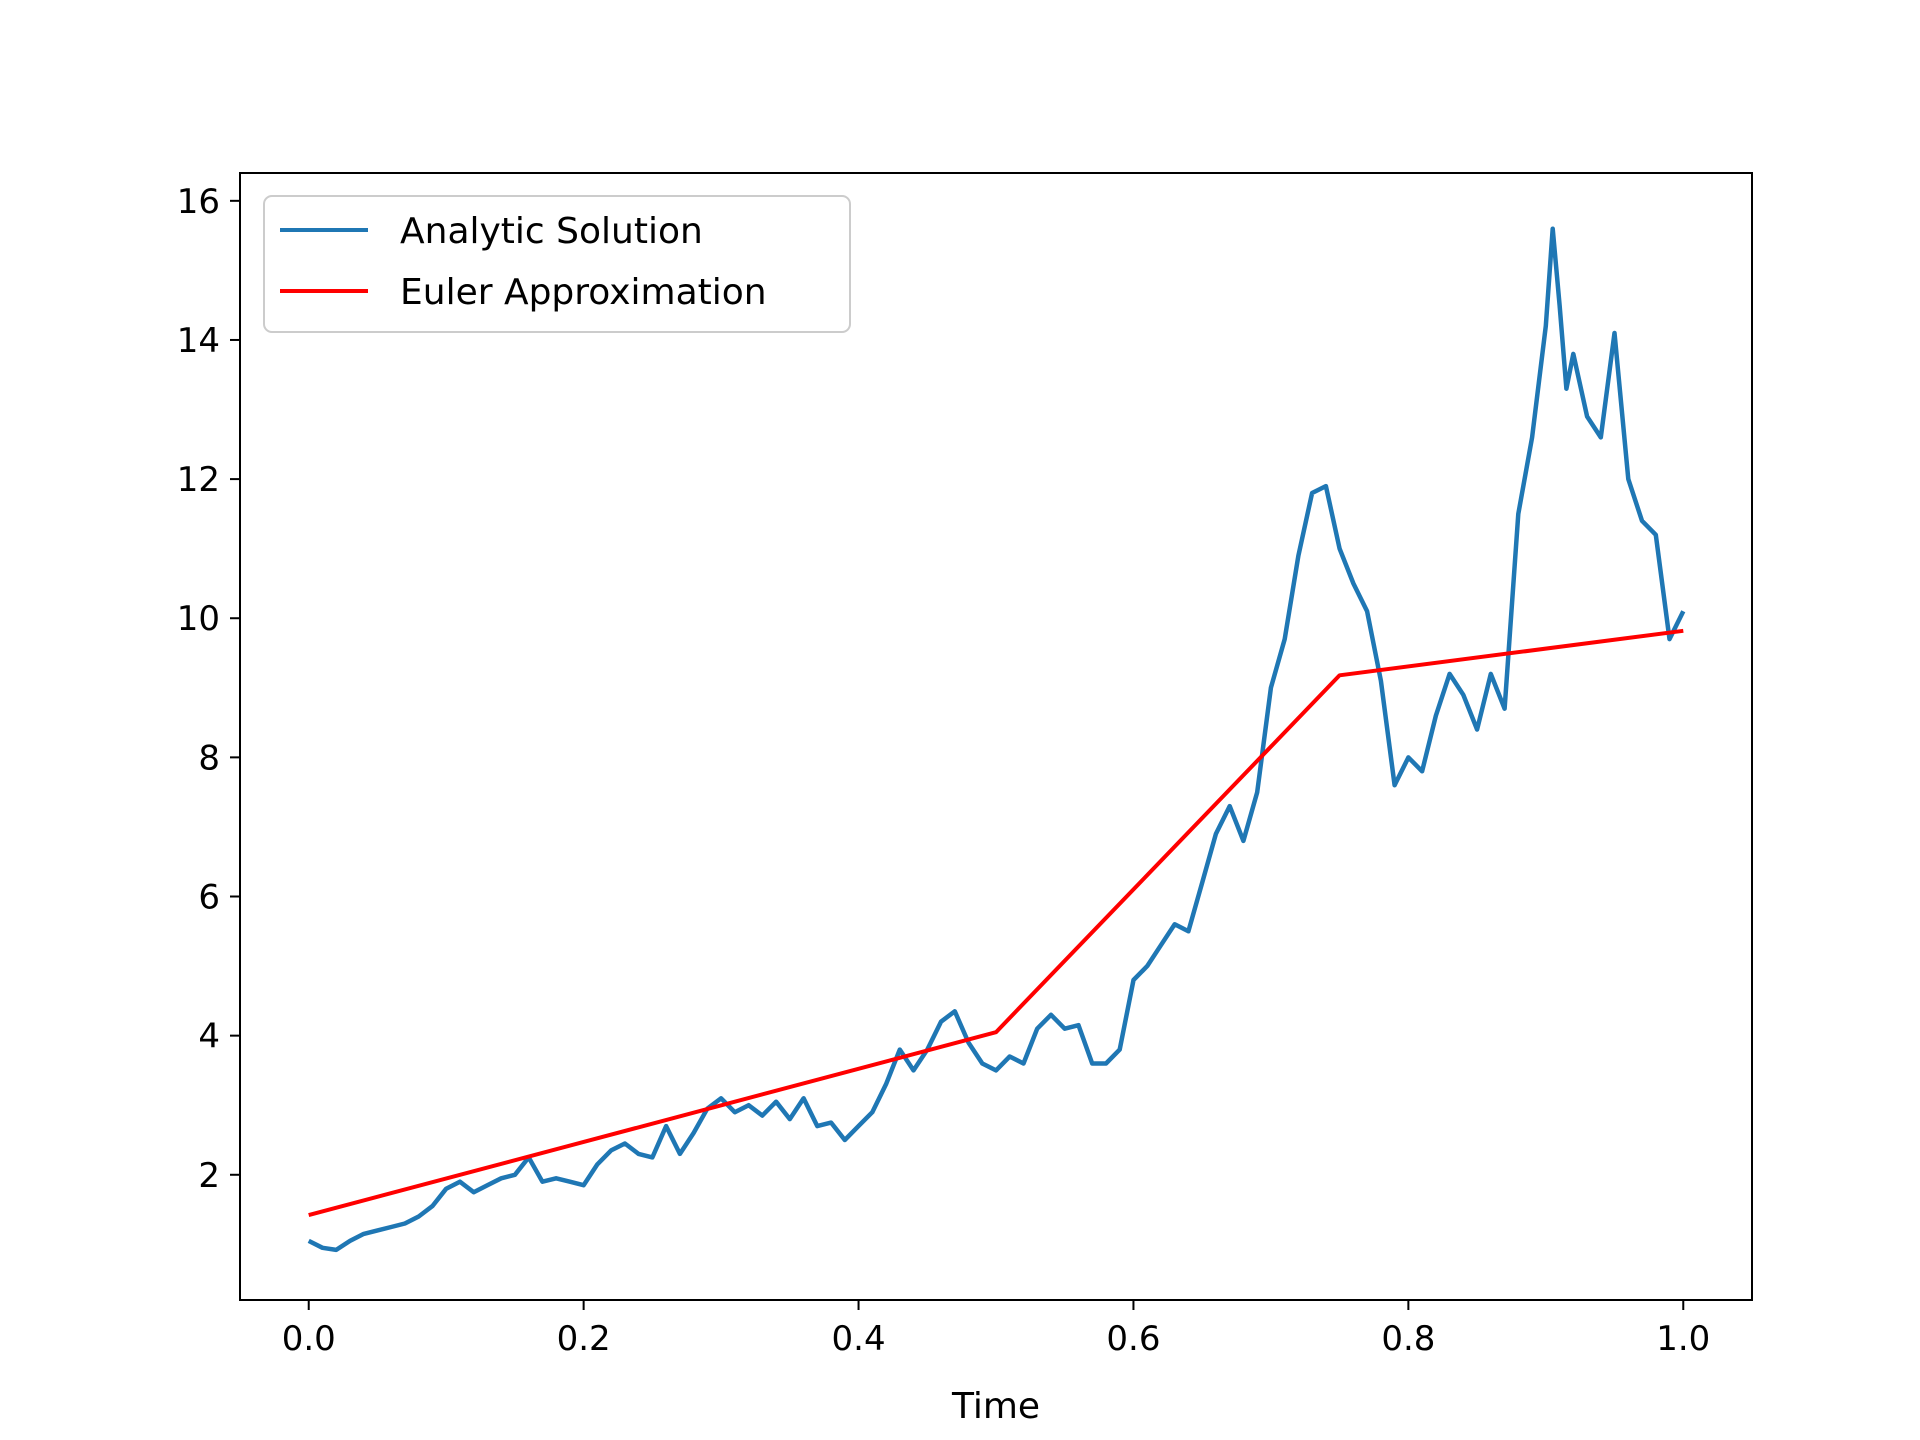 Image resolution: width=1920 pixels, height=1440 pixels. Describe the element at coordinates (198, 619) in the screenshot. I see `y-tick-label: 10` at that location.